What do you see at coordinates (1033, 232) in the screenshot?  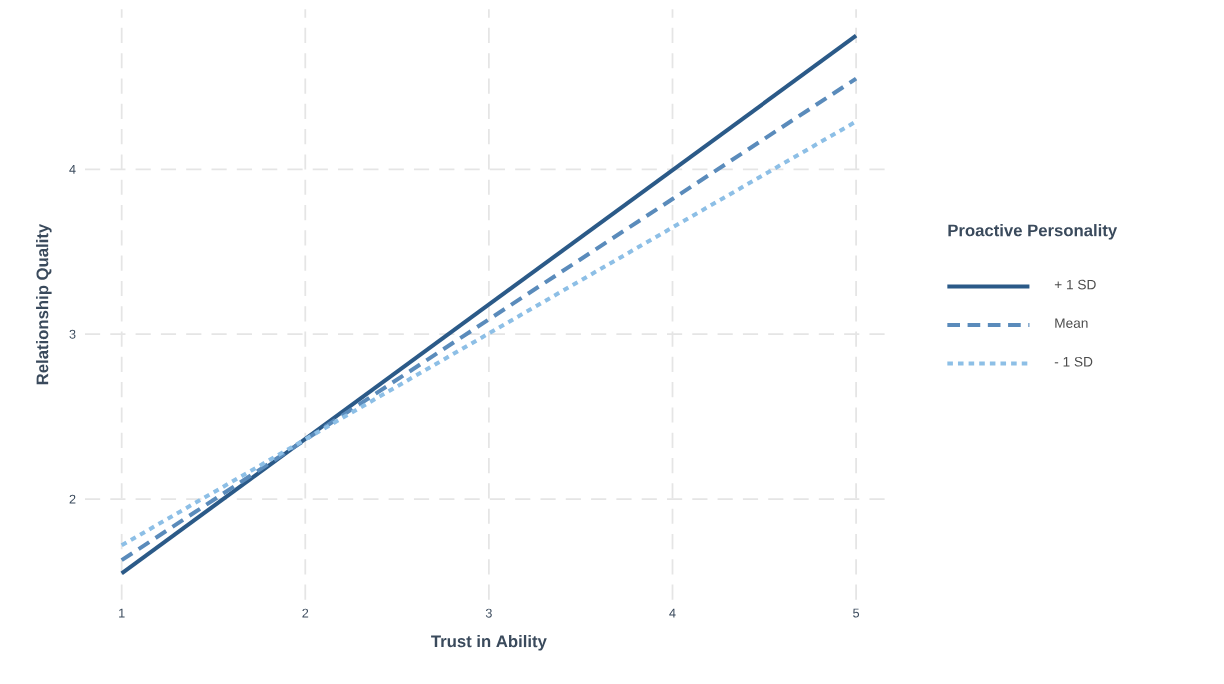 I see `legend-title: Proactive Personality` at bounding box center [1033, 232].